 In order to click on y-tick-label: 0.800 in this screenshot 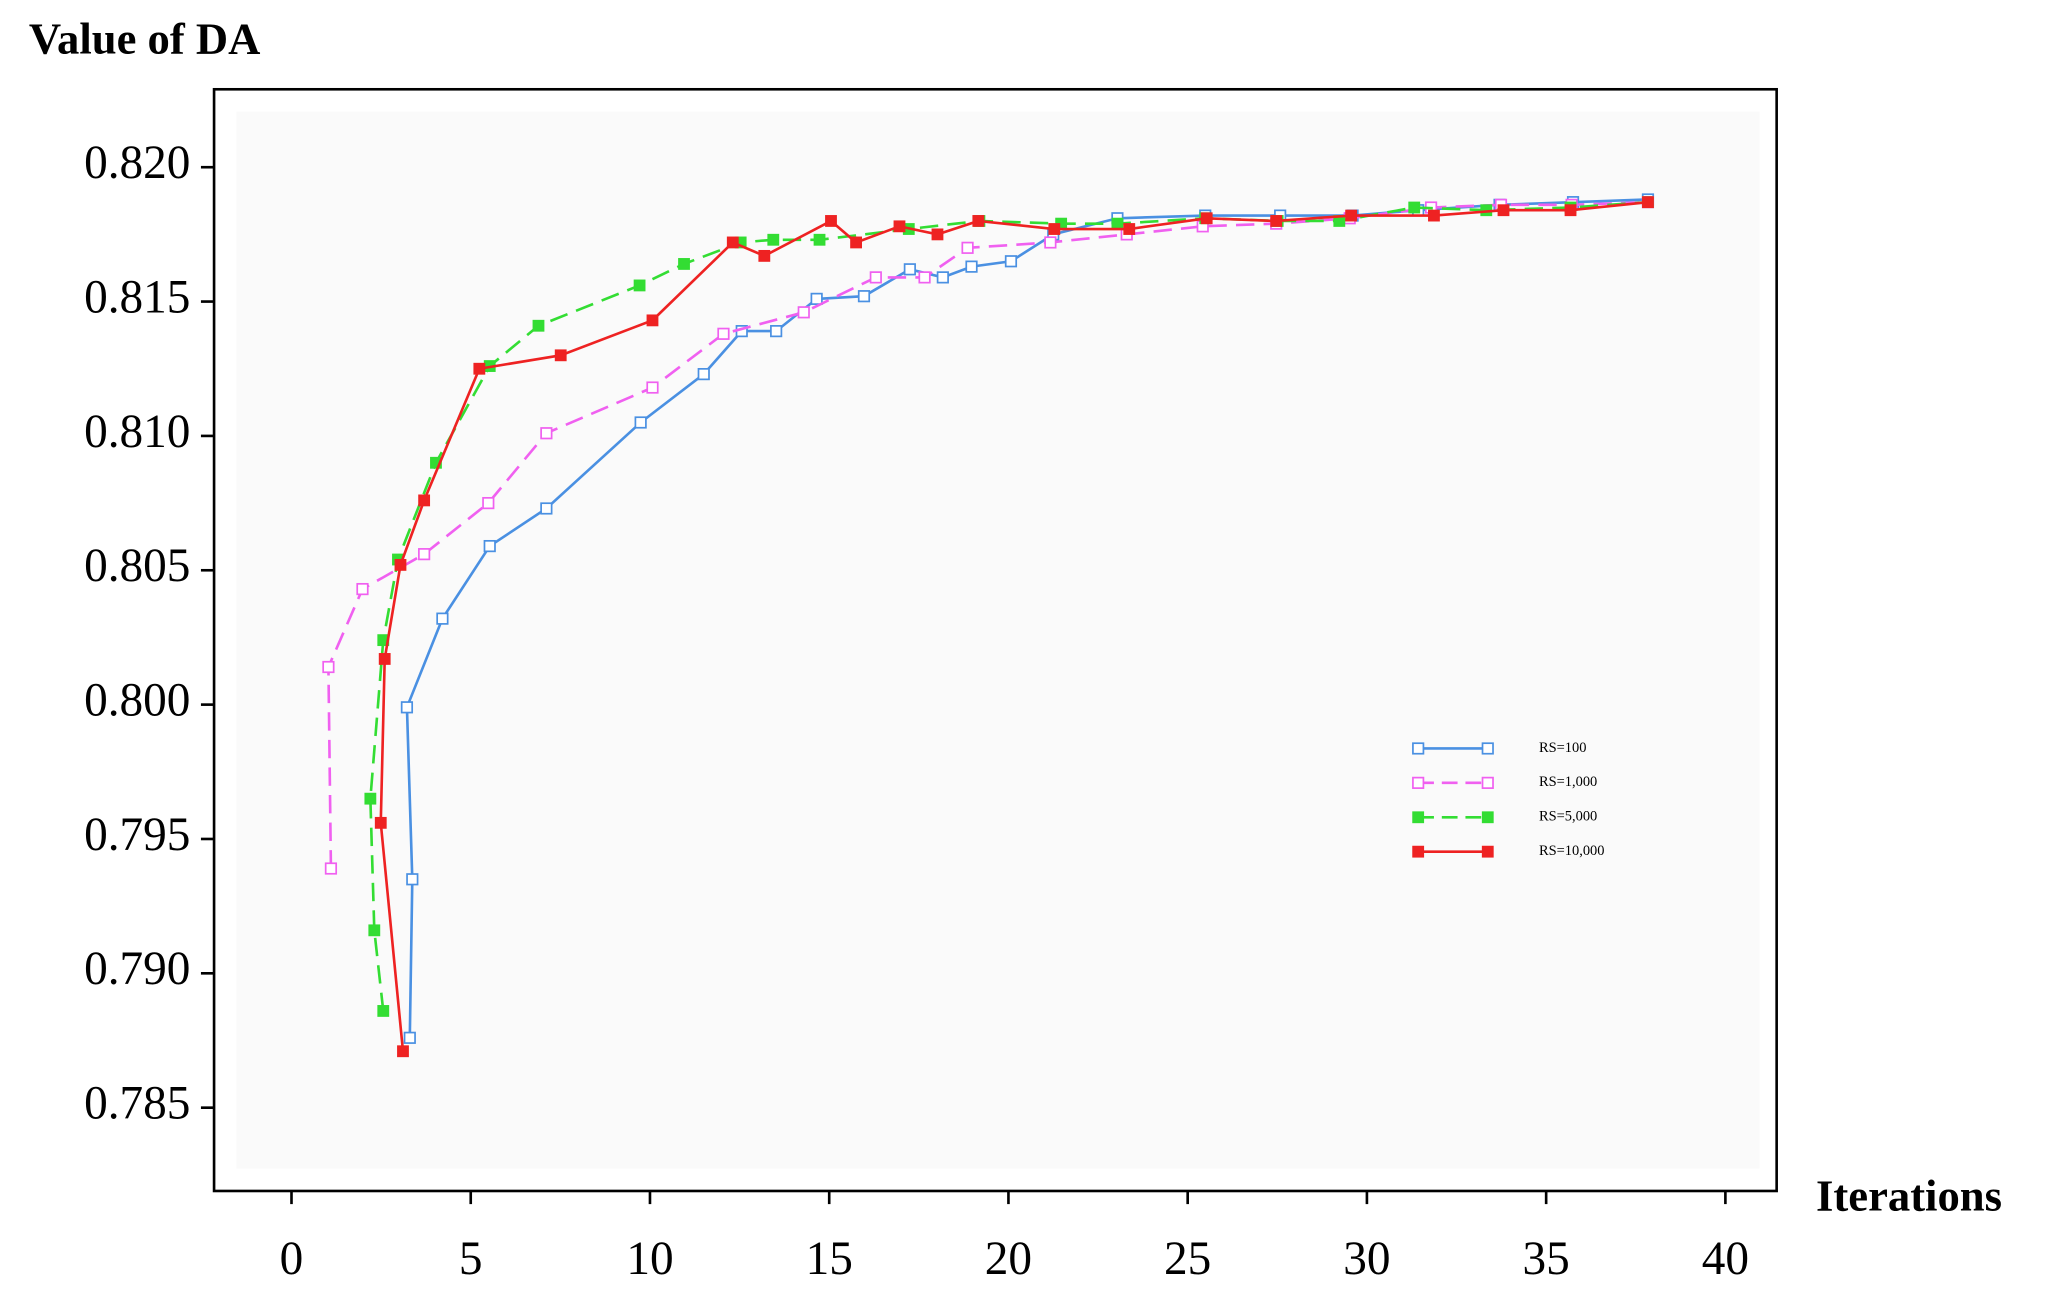, I will do `click(137, 700)`.